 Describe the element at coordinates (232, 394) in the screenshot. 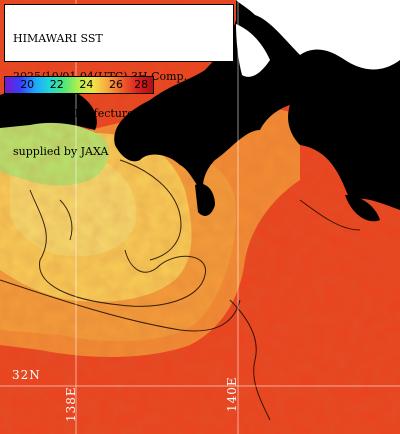

I see `lon-label-140e: 140E` at that location.